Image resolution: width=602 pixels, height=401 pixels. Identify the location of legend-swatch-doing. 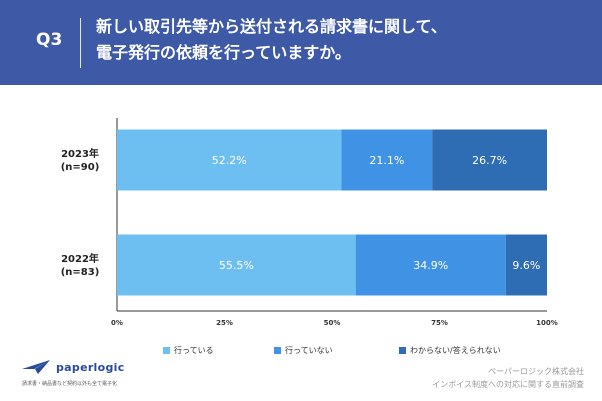
(166, 350).